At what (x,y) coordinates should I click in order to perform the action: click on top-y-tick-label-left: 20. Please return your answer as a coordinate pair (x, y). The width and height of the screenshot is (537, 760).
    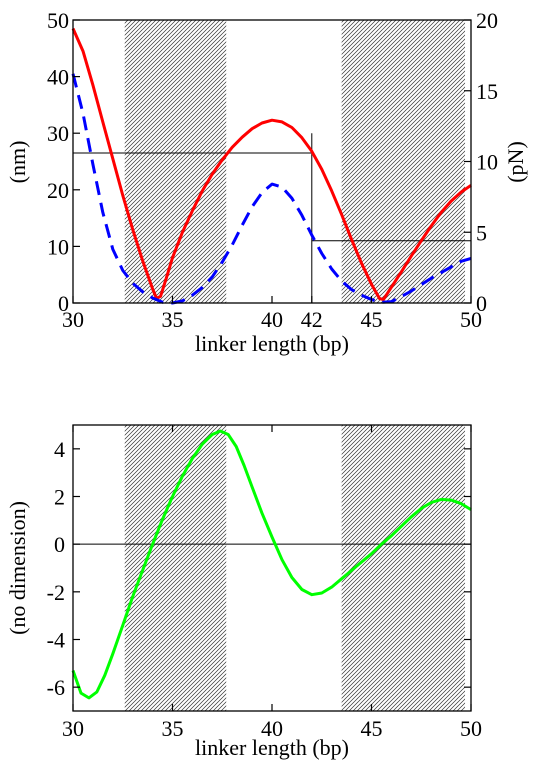
    Looking at the image, I should click on (58, 190).